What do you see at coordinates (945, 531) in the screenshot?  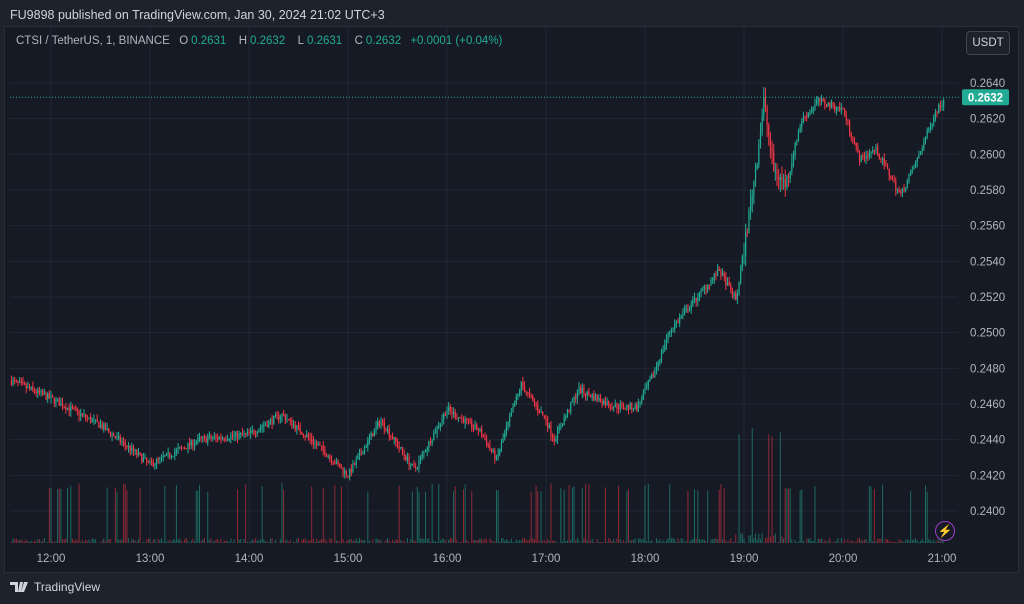 I see `lightning-icon: ⚡` at bounding box center [945, 531].